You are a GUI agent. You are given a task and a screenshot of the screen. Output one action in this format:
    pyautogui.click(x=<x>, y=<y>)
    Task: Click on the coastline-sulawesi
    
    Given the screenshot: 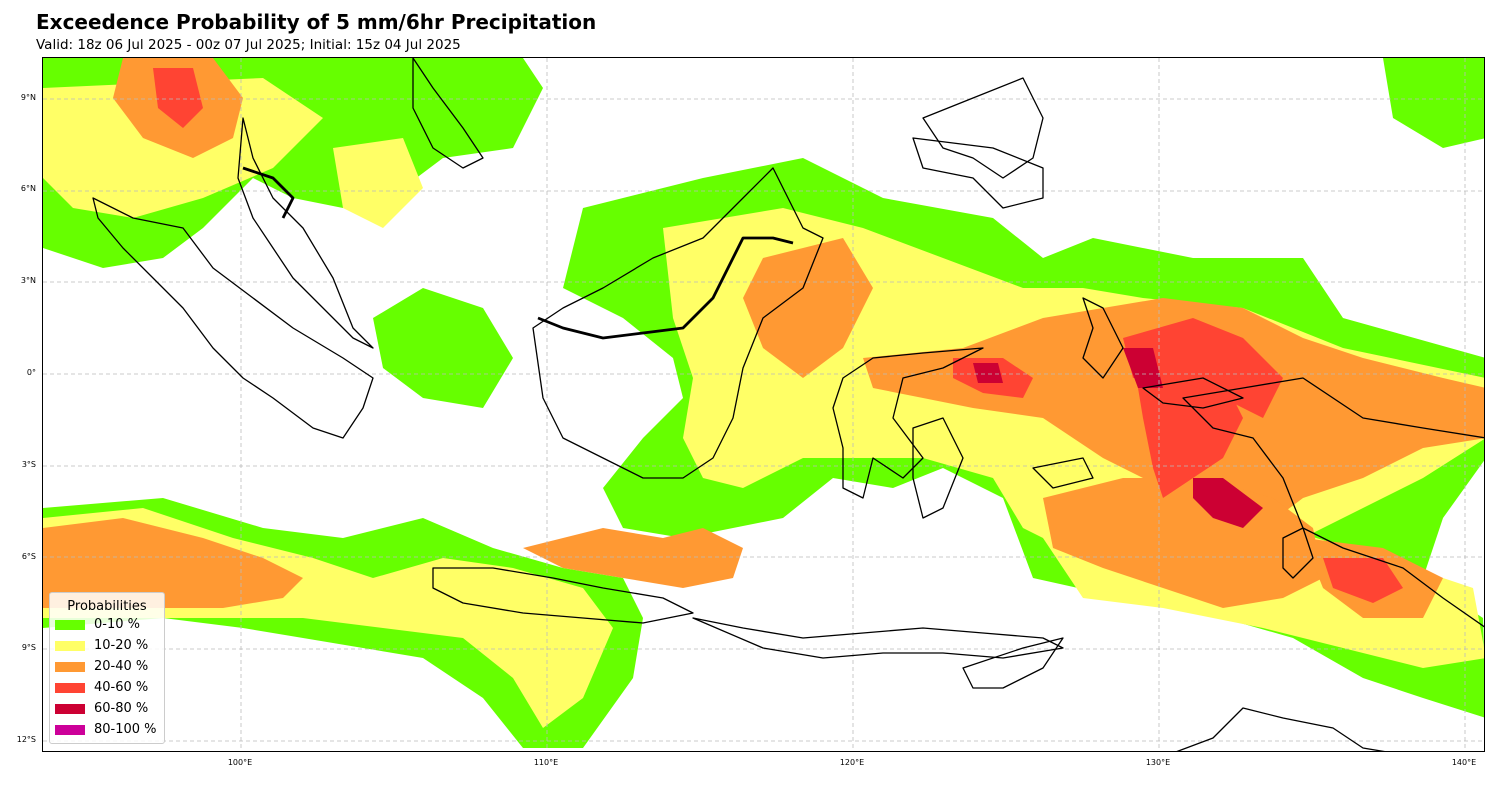 What is the action you would take?
    pyautogui.click(x=908, y=423)
    